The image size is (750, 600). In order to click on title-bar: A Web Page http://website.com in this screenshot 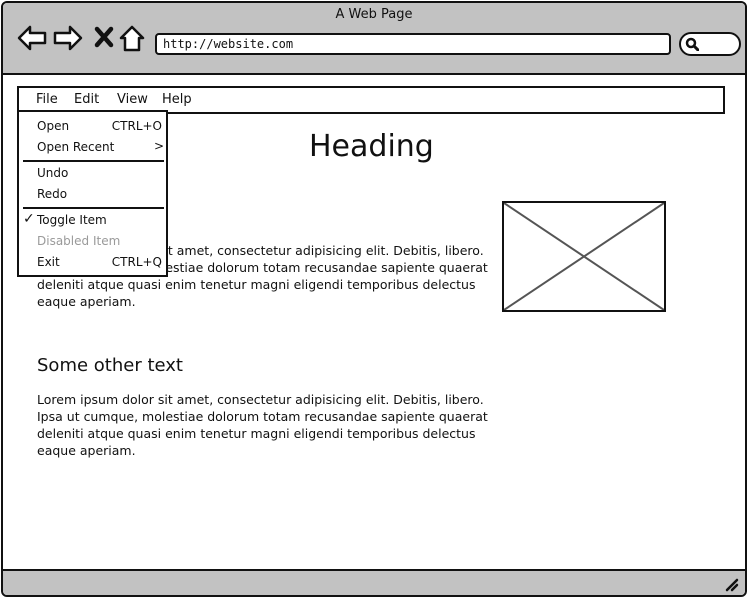, I will do `click(374, 39)`.